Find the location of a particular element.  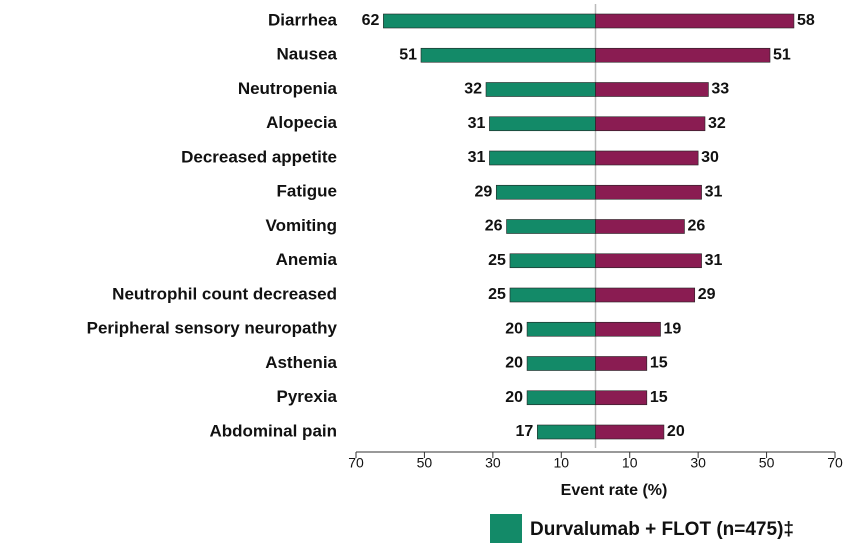

category-label: Vomiting is located at coordinates (301, 225).